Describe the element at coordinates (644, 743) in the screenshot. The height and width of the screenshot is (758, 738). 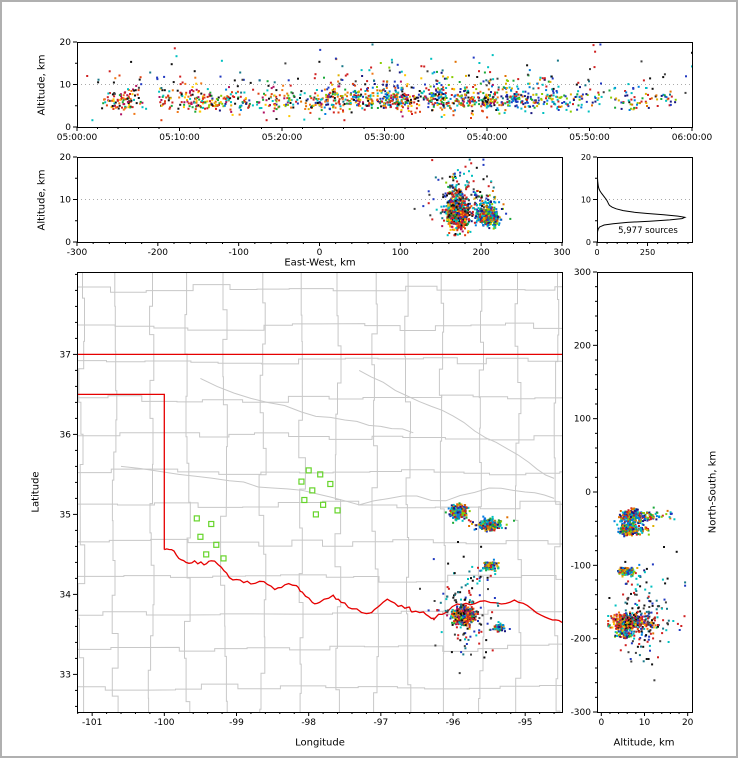
I see `ns-height-xlabel: Altitude, km` at that location.